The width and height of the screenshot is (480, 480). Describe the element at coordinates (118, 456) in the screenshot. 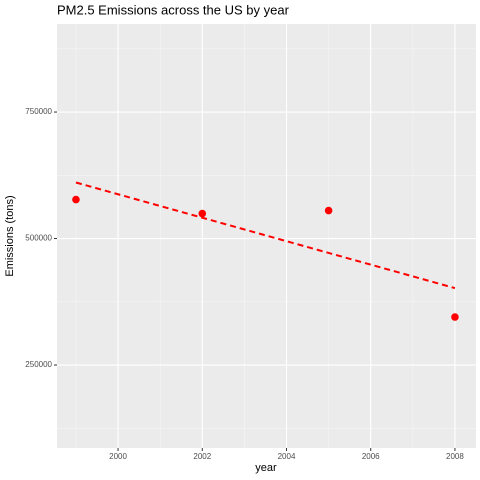

I see `x-tick-label: 2000` at that location.